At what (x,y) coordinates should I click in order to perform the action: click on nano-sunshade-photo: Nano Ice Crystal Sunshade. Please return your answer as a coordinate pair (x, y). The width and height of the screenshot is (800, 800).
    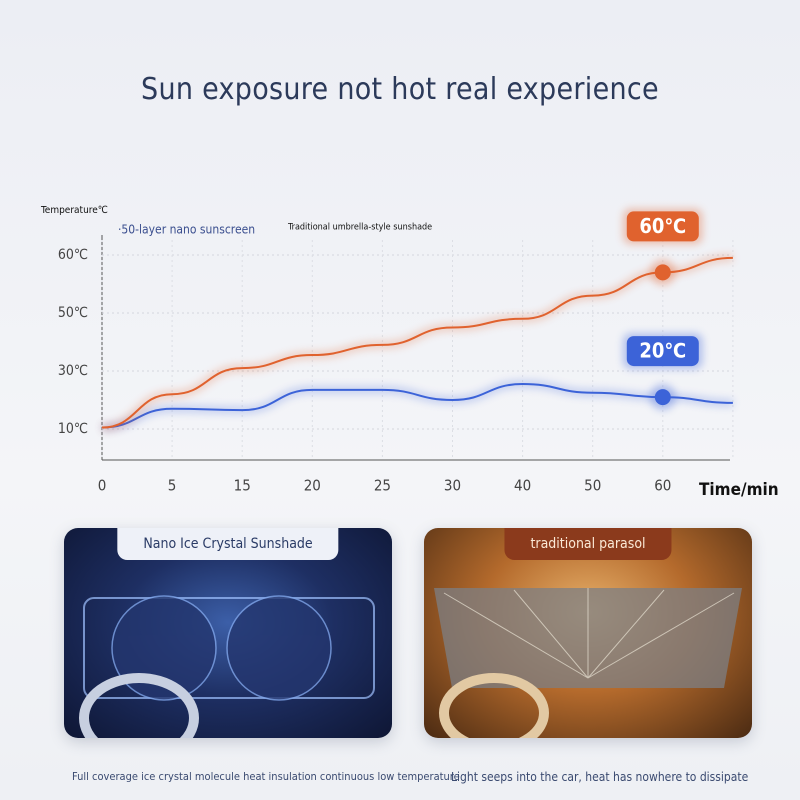
    Looking at the image, I should click on (228, 633).